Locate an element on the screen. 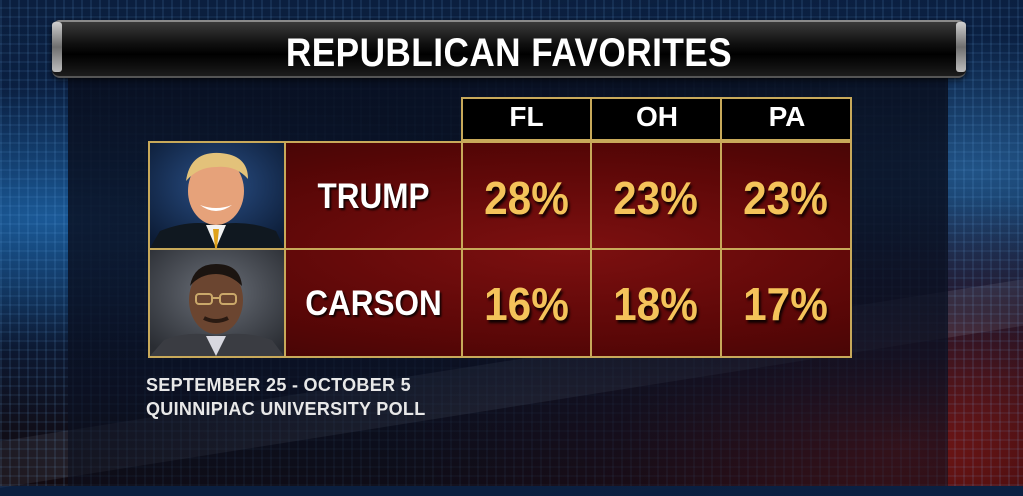  candidate-photo-carson is located at coordinates (217, 303).